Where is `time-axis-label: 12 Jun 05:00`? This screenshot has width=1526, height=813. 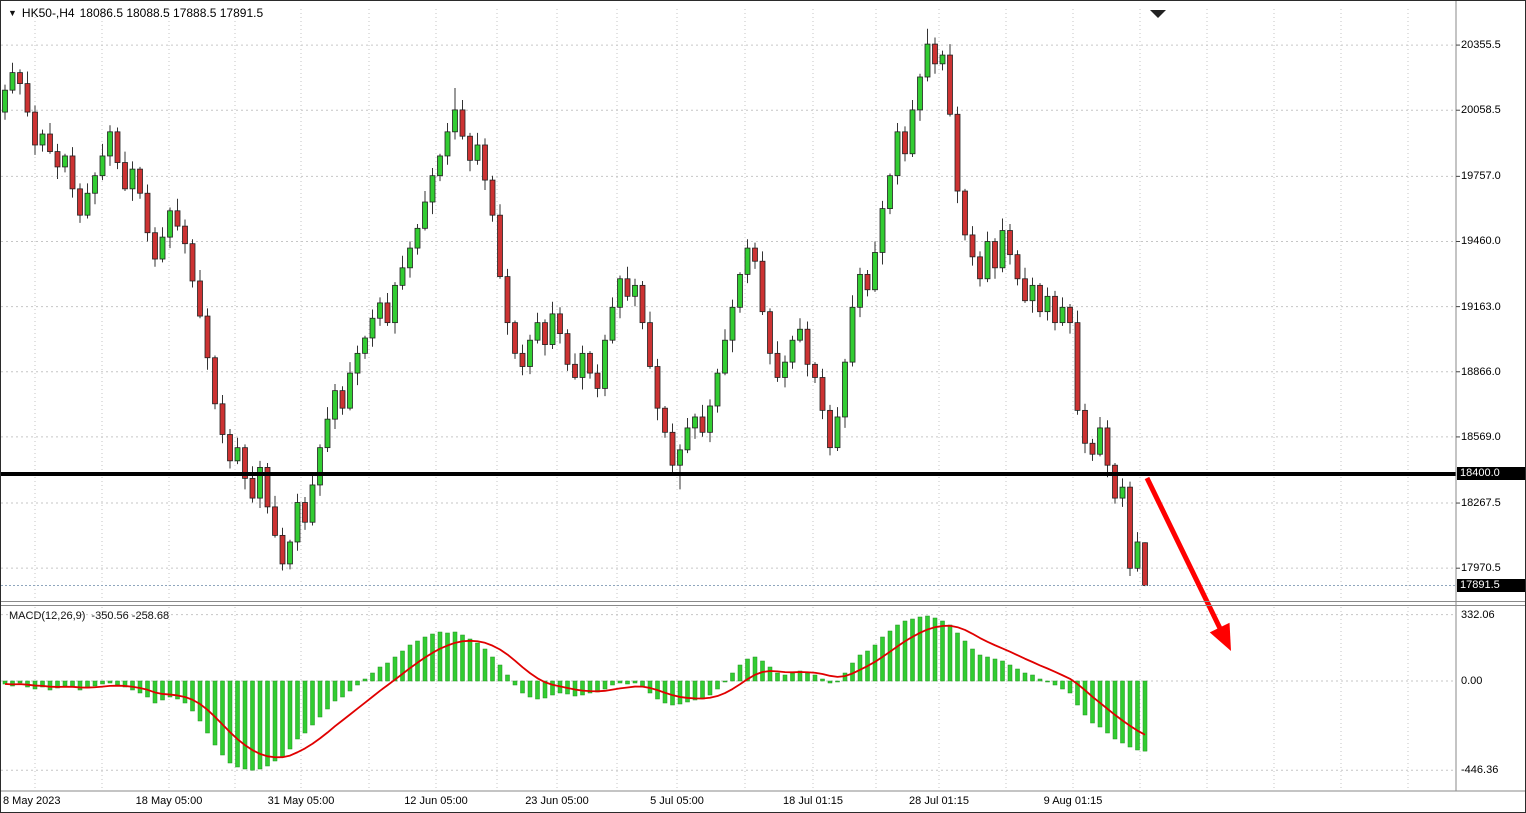
time-axis-label: 12 Jun 05:00 is located at coordinates (436, 801).